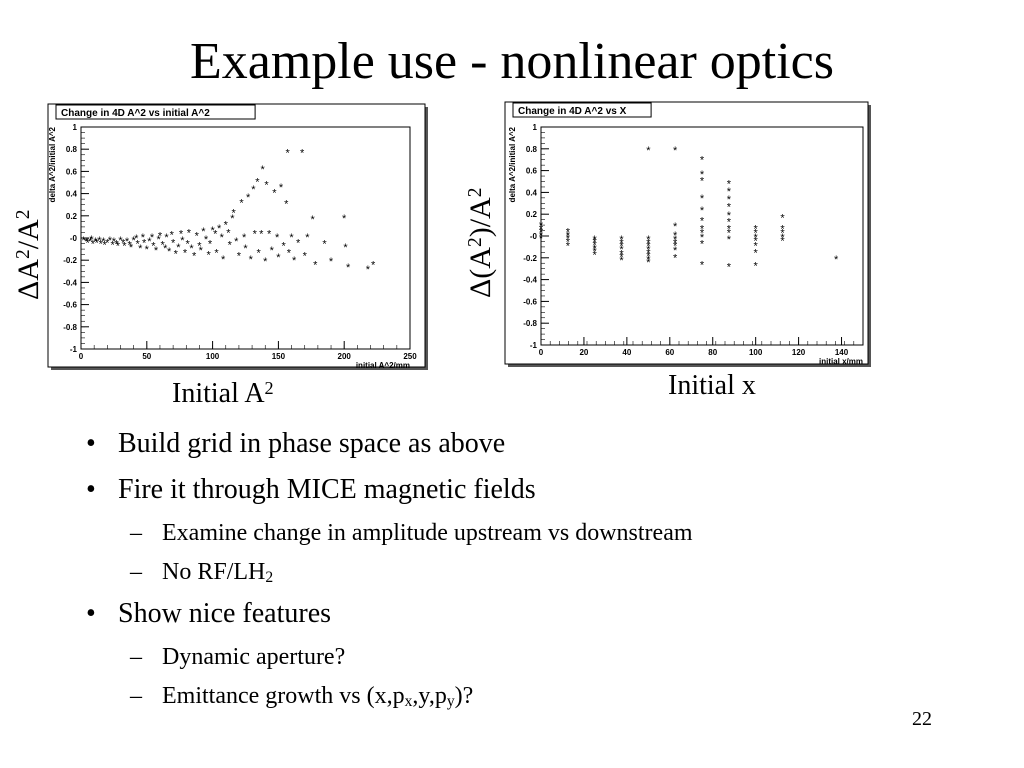  What do you see at coordinates (74, 349) in the screenshot?
I see `y-tick-label: -1` at bounding box center [74, 349].